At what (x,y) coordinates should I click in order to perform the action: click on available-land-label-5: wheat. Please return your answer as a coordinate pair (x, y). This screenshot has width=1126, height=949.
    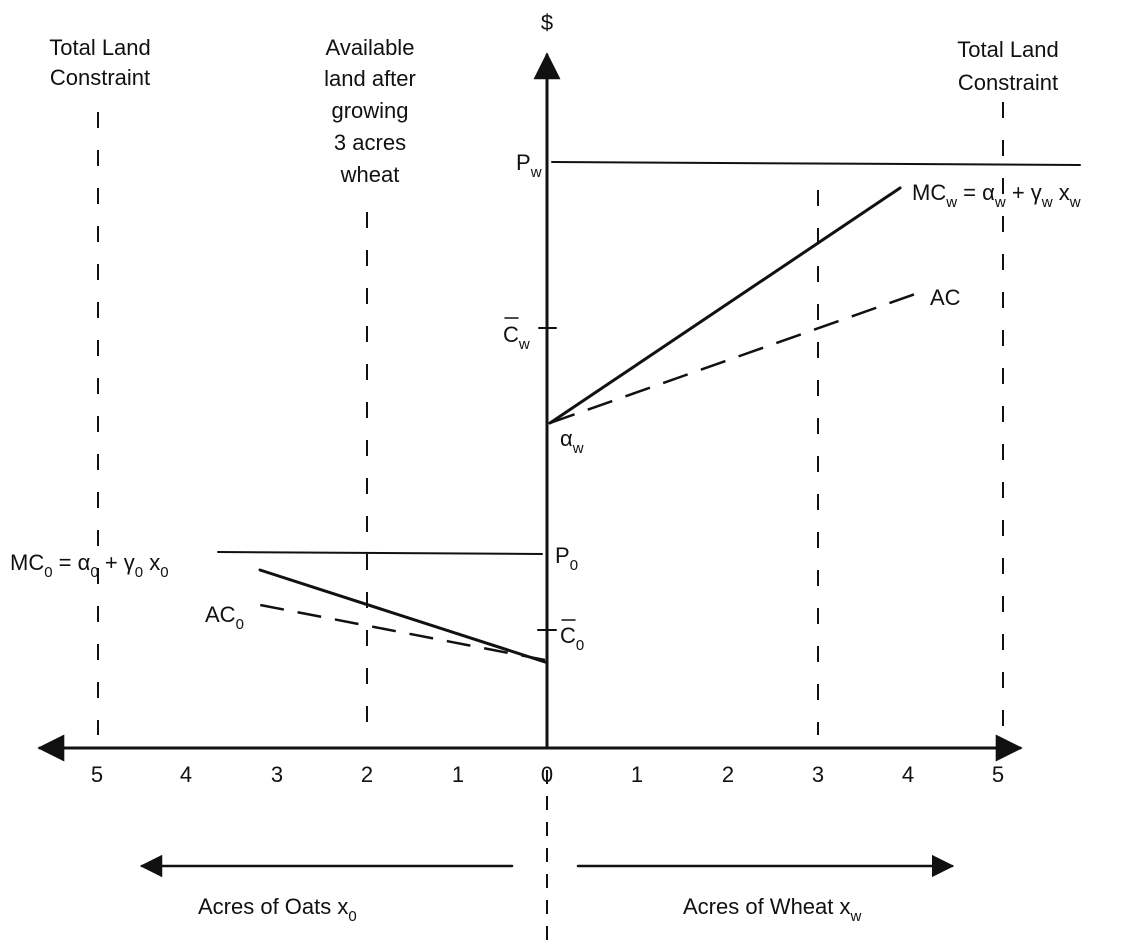
    Looking at the image, I should click on (370, 174).